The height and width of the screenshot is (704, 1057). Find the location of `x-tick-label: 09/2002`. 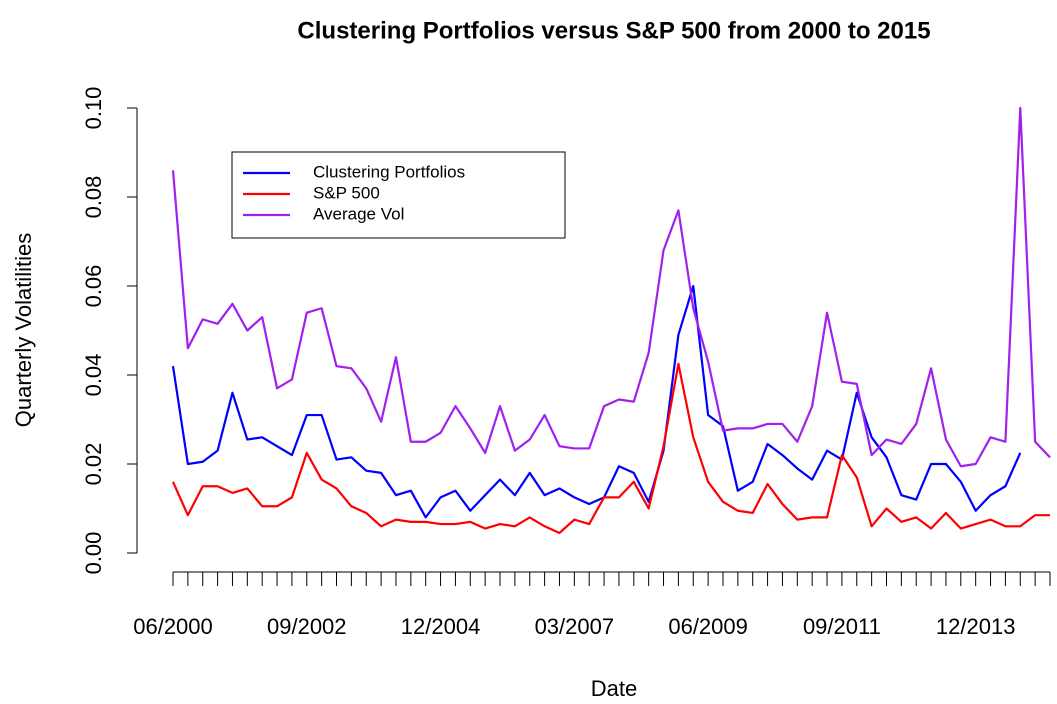

x-tick-label: 09/2002 is located at coordinates (307, 626).